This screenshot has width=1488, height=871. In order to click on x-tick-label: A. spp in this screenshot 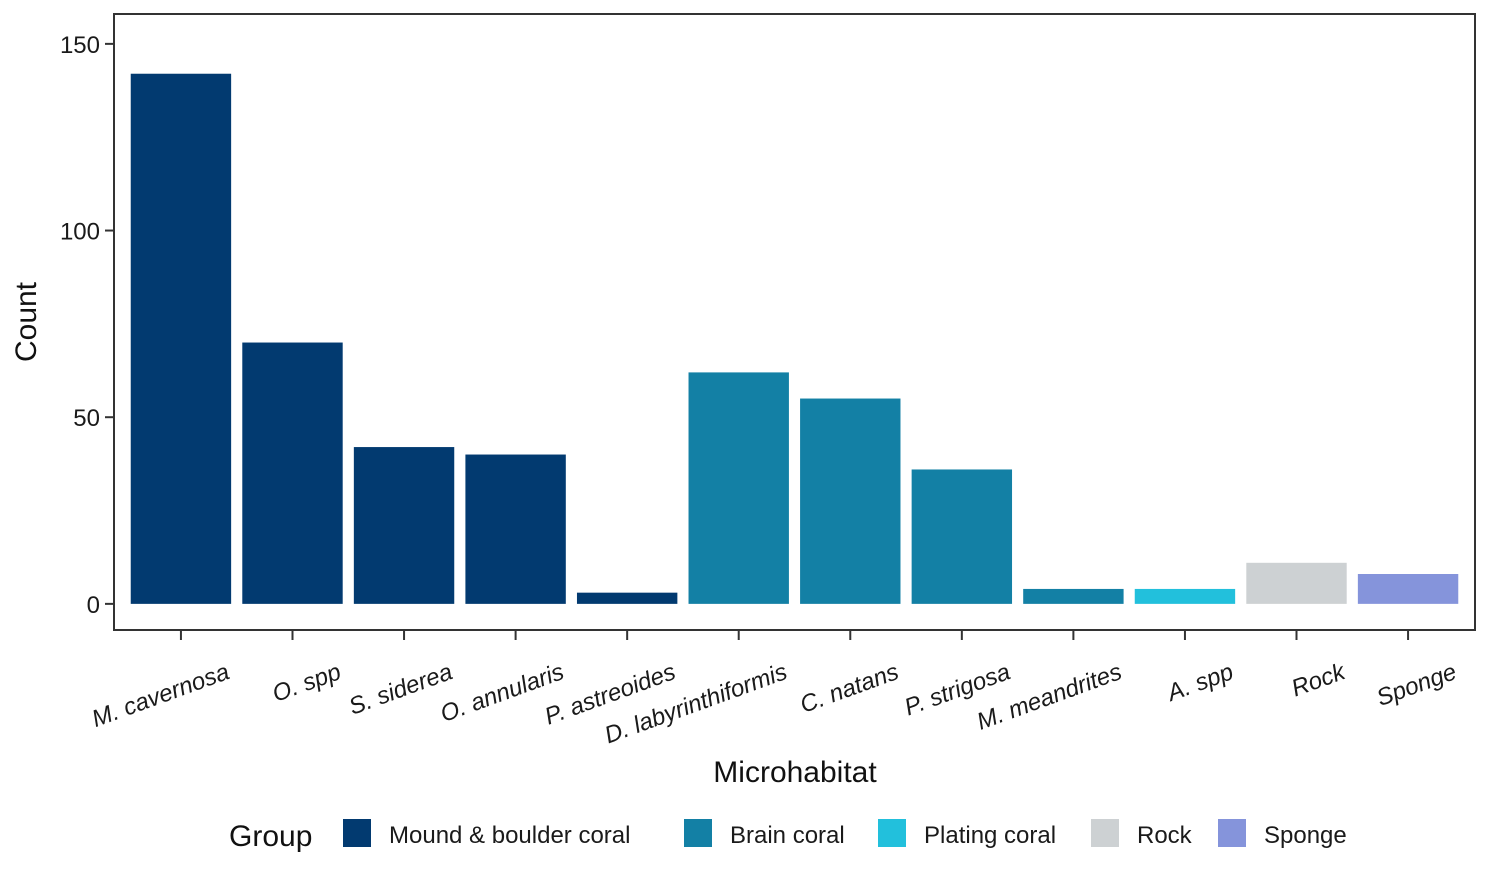, I will do `click(1199, 682)`.